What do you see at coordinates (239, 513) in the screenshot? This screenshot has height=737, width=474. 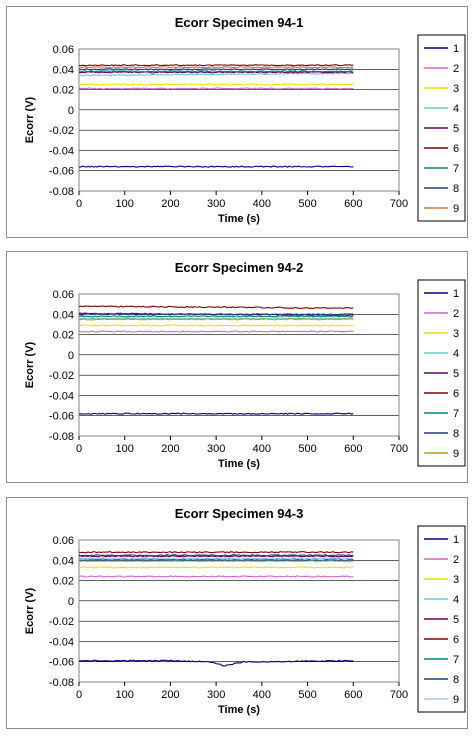 I see `chart-title: Ecorr Specimen 94-3` at bounding box center [239, 513].